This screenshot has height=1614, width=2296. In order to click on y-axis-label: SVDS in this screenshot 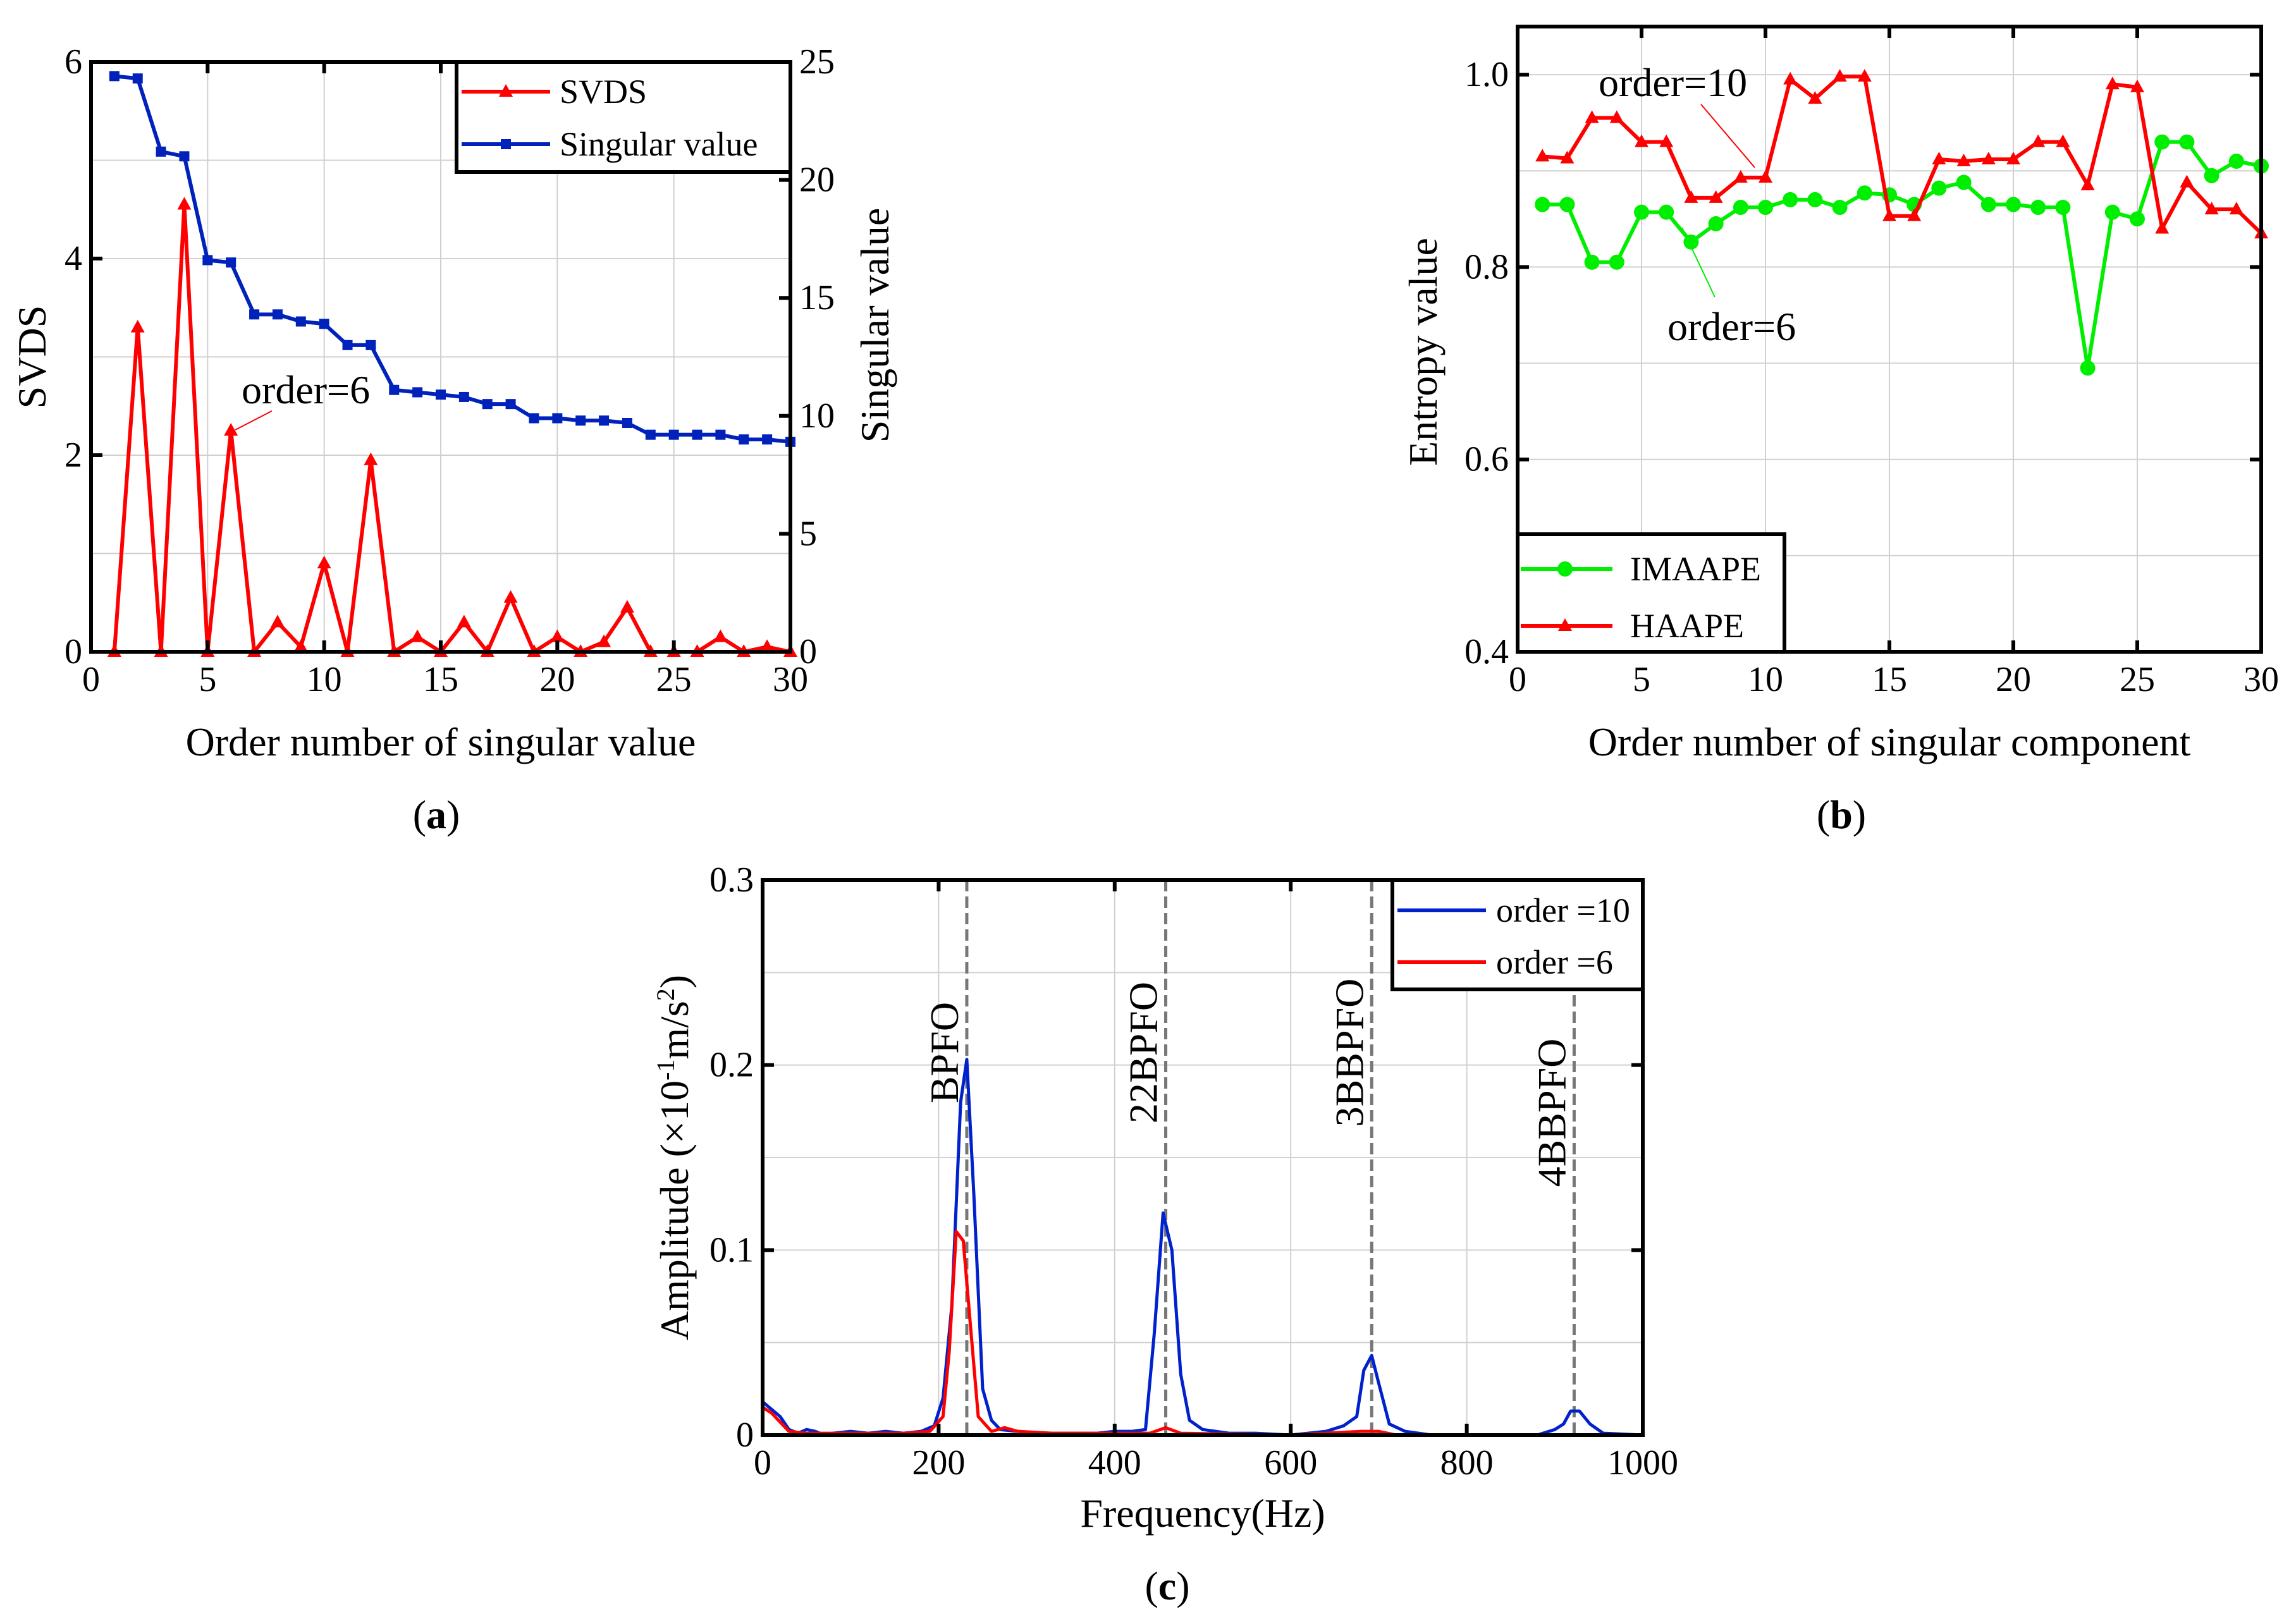, I will do `click(31, 357)`.